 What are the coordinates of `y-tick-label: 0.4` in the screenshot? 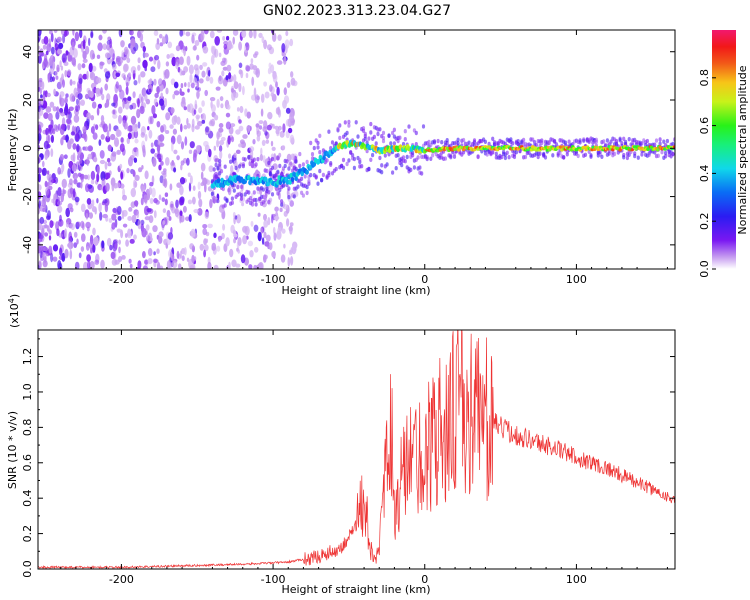 It's located at (27, 498).